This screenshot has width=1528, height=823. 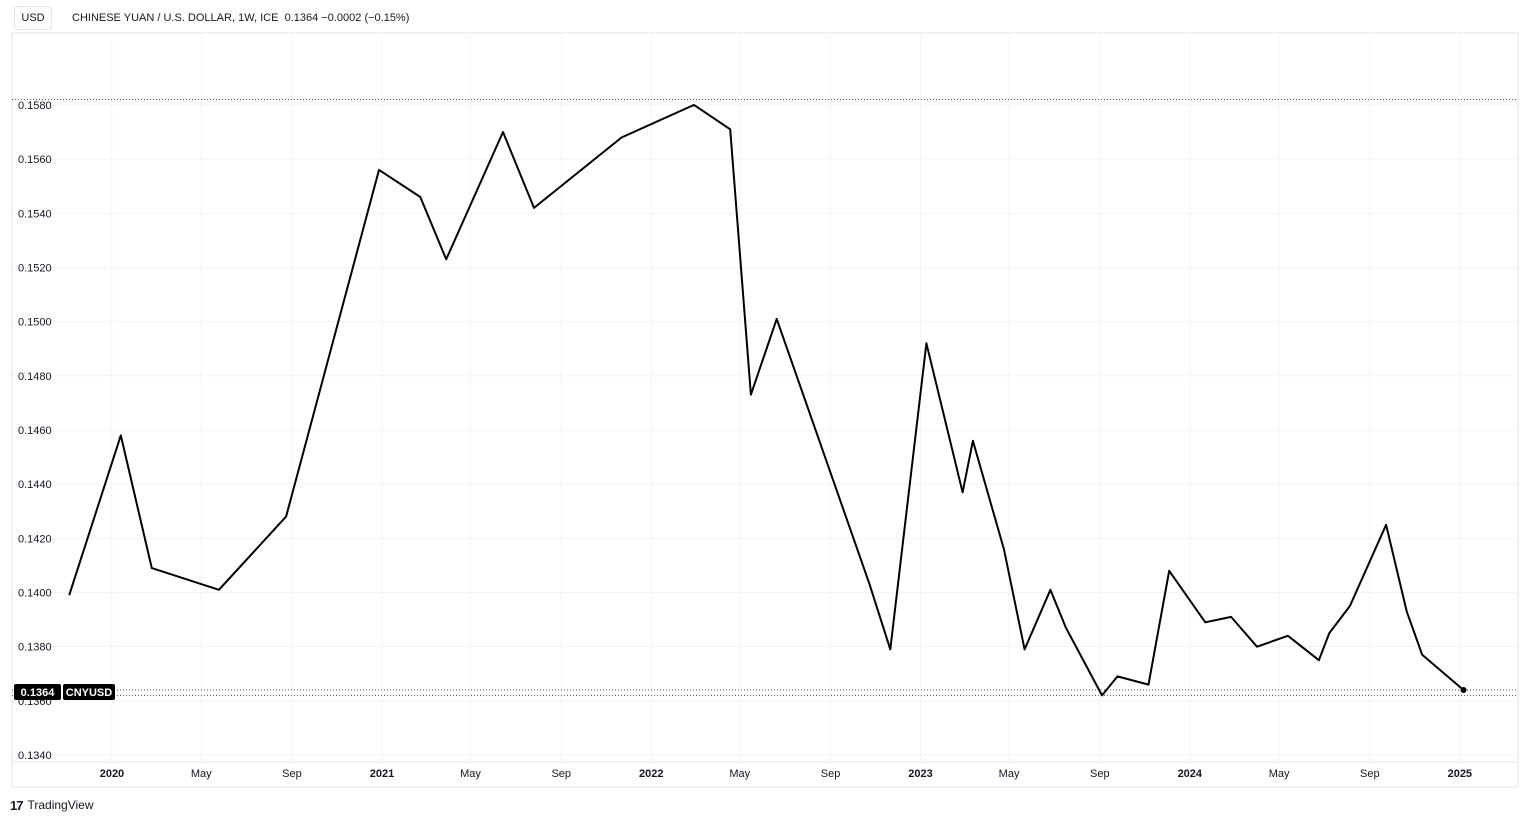 I want to click on x-tick-label: 2021, so click(x=382, y=774).